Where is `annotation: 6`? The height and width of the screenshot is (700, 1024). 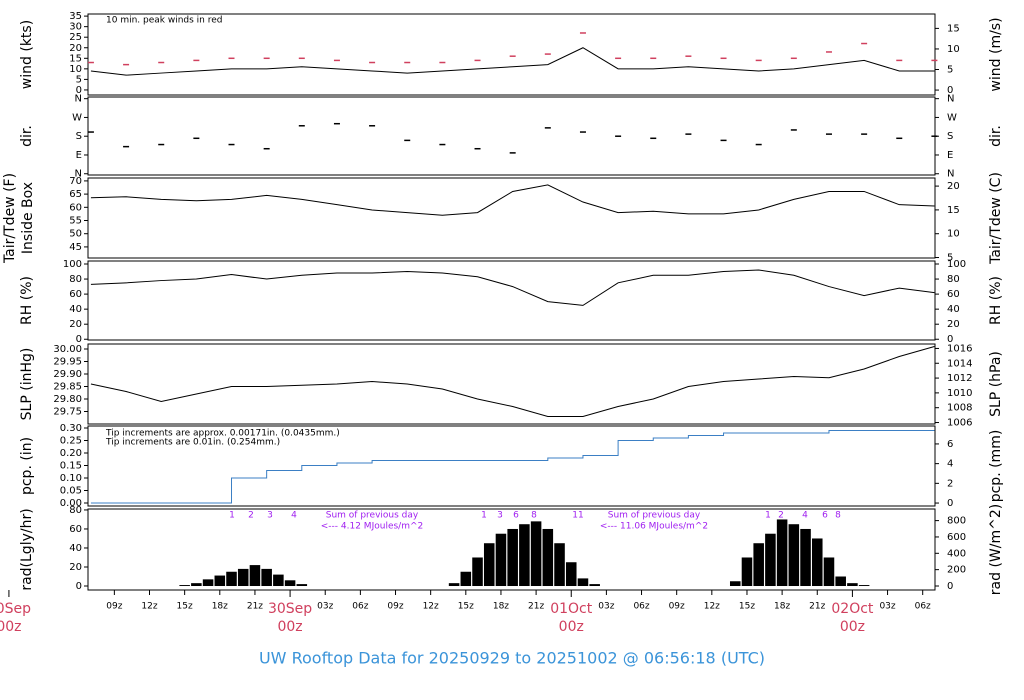
annotation: 6 is located at coordinates (825, 516).